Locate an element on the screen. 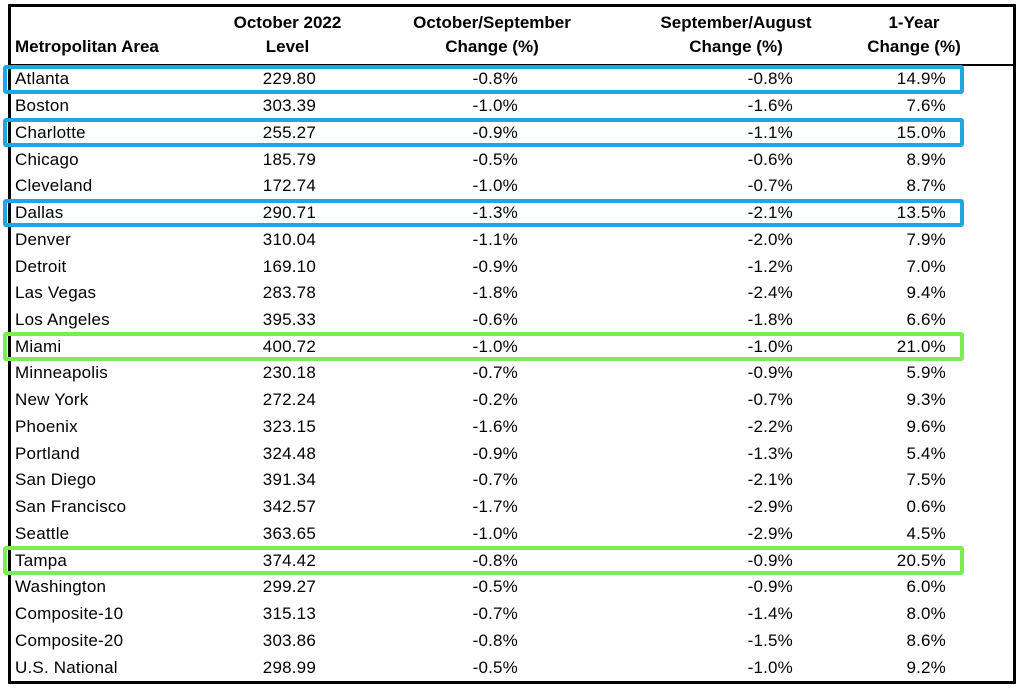 The image size is (1024, 688). table-row: Seattle 363.65 -1.0% -2.9% 4.5% is located at coordinates (512, 533).